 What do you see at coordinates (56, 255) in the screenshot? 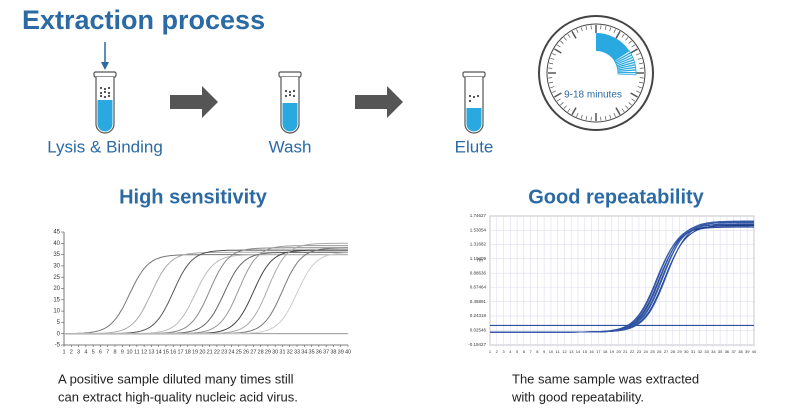
I see `y-tick-label: 35` at bounding box center [56, 255].